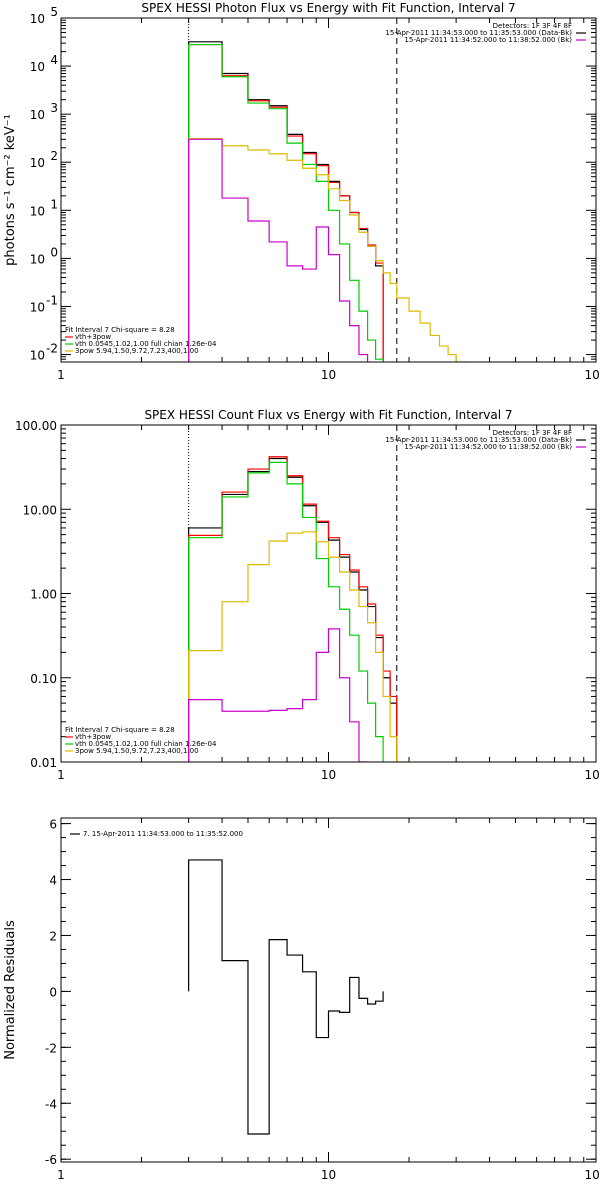 The height and width of the screenshot is (1204, 600). What do you see at coordinates (10, 990) in the screenshot?
I see `y-axis-label: Normalized Residuals` at bounding box center [10, 990].